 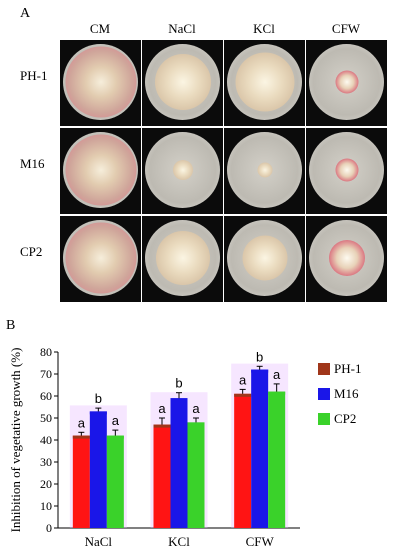 What do you see at coordinates (46, 440) in the screenshot?
I see `y-tick-label: 40` at bounding box center [46, 440].